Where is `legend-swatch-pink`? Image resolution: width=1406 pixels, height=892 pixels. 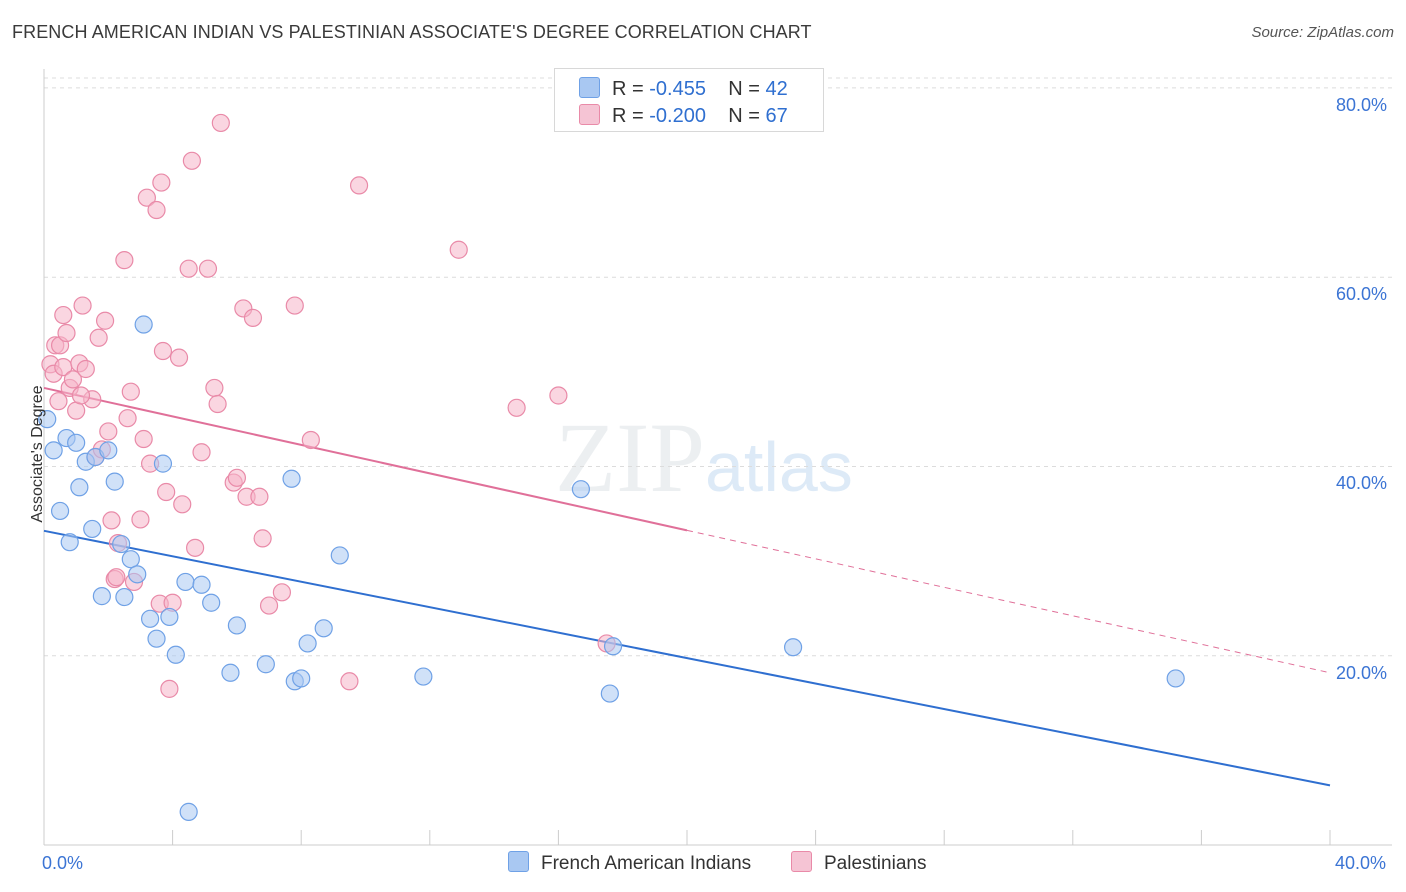 legend-swatch-pink is located at coordinates (801, 861).